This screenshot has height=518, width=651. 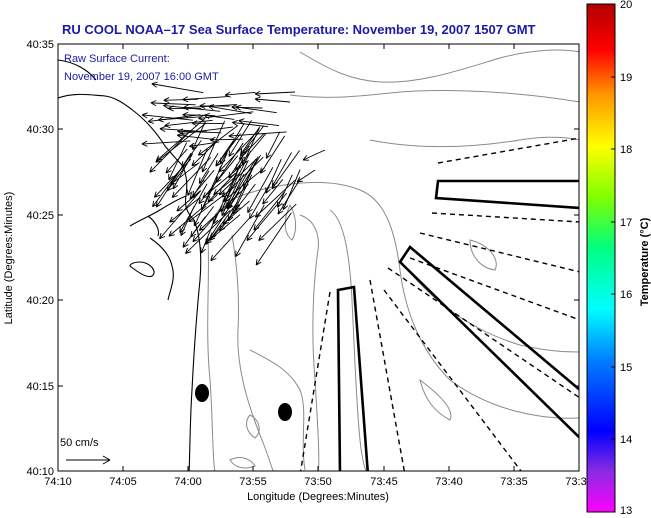 What do you see at coordinates (141, 77) in the screenshot?
I see `current-note-line2: November 19, 2007 16:00 GMT` at bounding box center [141, 77].